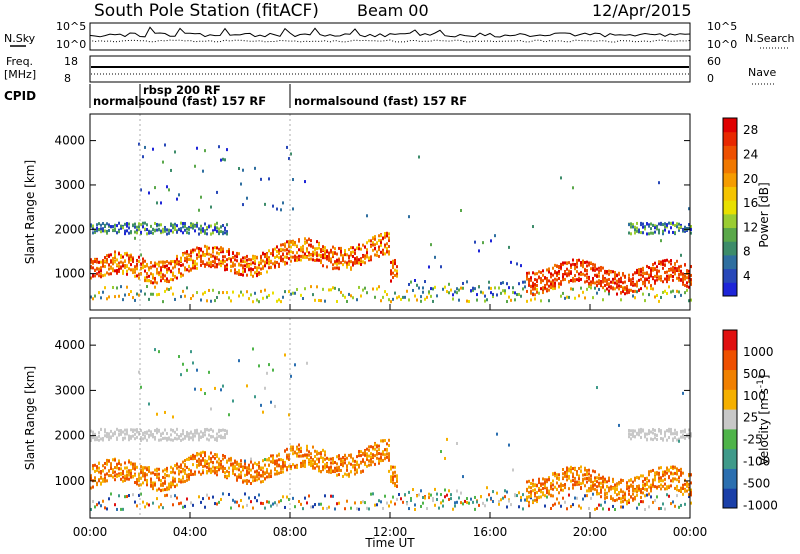  Describe the element at coordinates (763, 420) in the screenshot. I see `velocity-colorbar-label: Velocity [m s-1]` at that location.